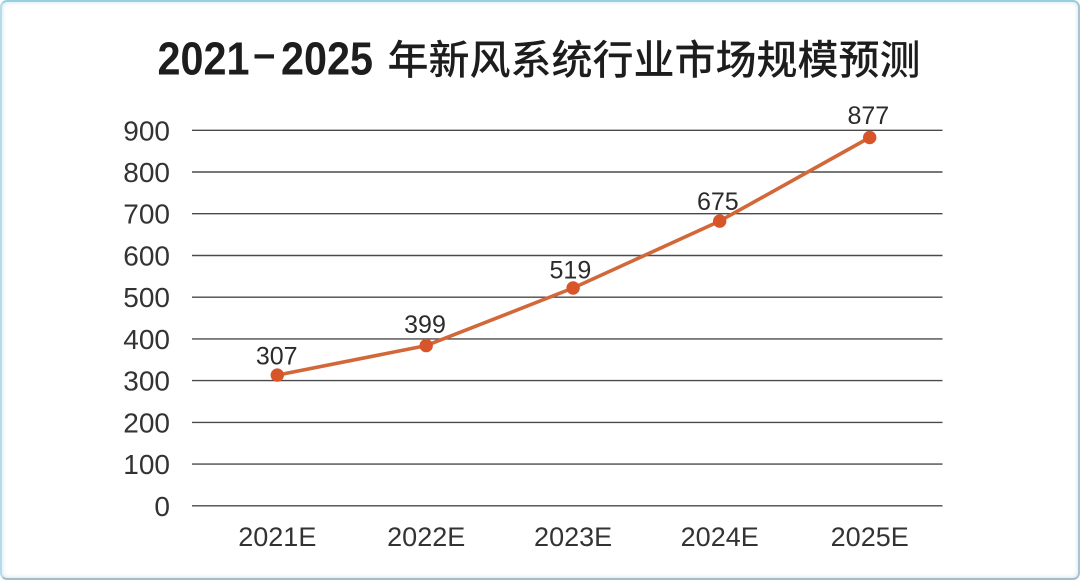 Image resolution: width=1080 pixels, height=580 pixels. What do you see at coordinates (327, 58) in the screenshot?
I see `svg-text: 2025` at bounding box center [327, 58].